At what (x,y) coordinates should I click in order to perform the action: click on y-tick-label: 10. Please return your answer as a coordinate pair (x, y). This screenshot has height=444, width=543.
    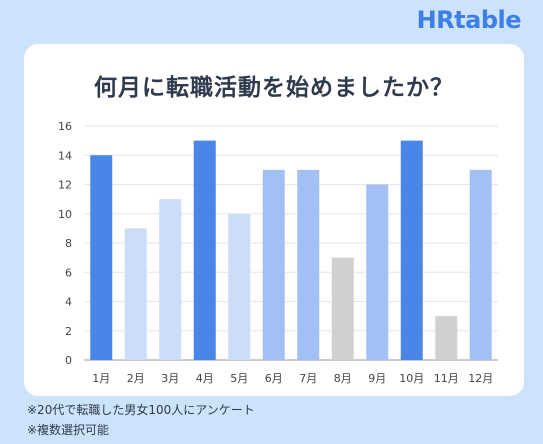
    Looking at the image, I should click on (65, 214).